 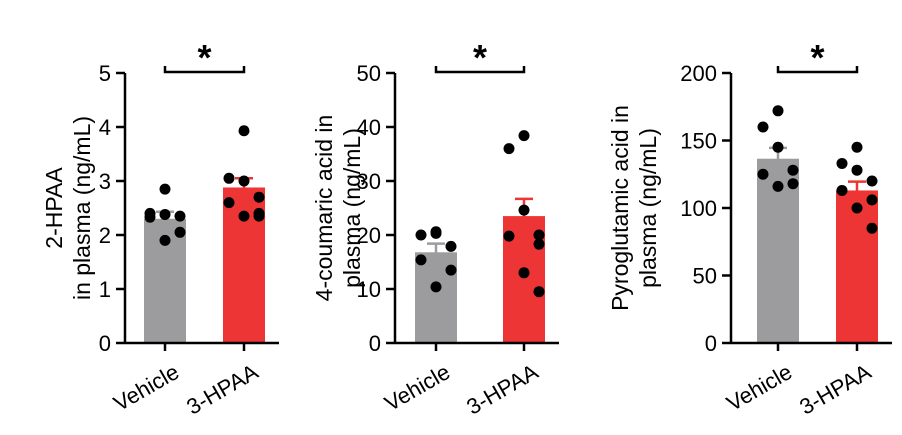 I want to click on y-tick-label: 1, so click(x=105, y=289).